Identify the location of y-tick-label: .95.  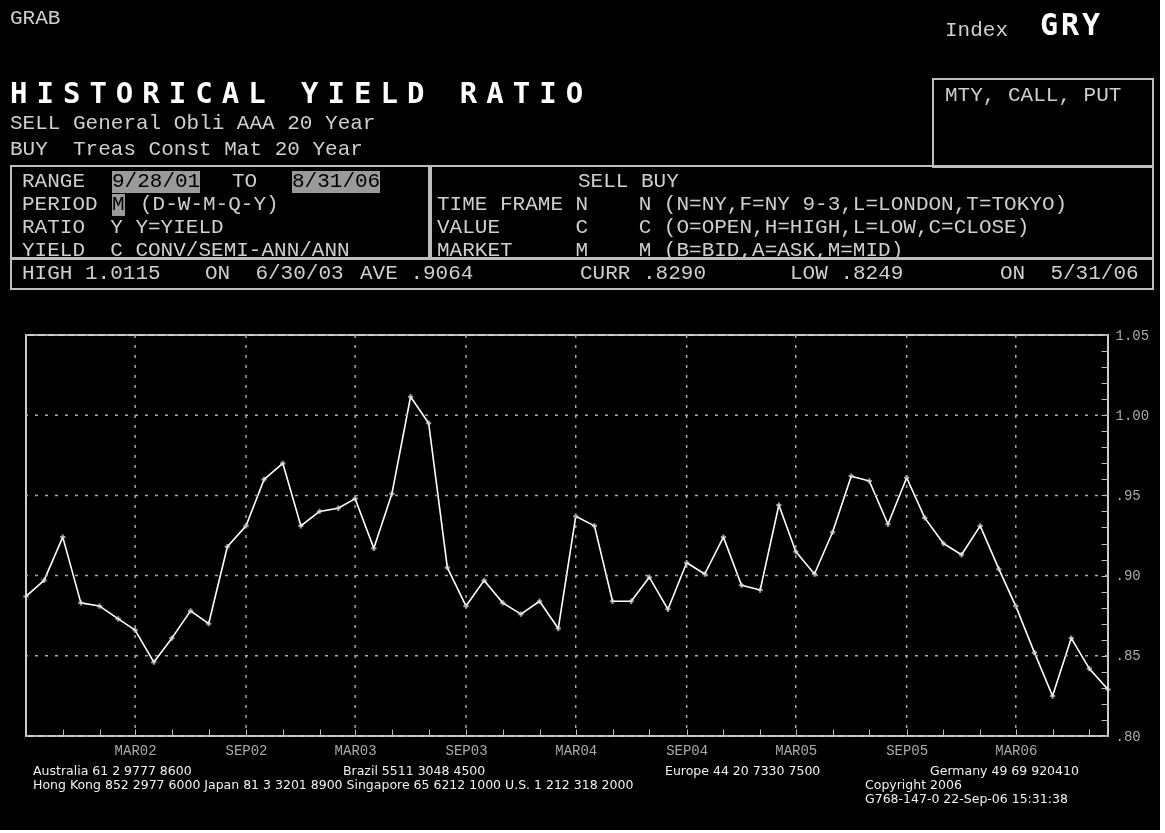
(1128, 495).